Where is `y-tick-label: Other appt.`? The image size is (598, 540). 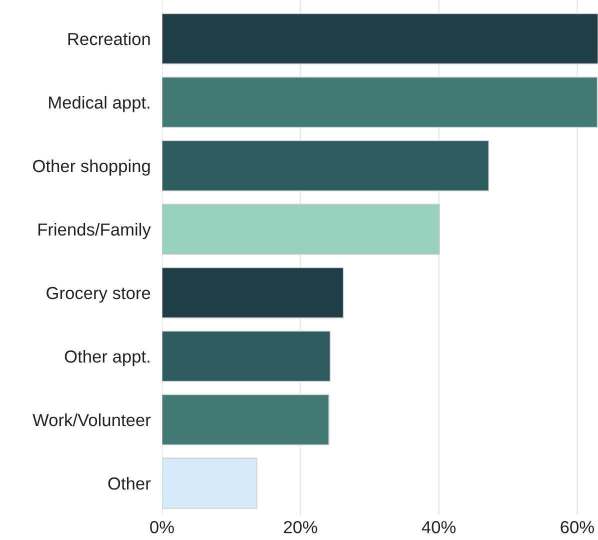 y-tick-label: Other appt. is located at coordinates (107, 358).